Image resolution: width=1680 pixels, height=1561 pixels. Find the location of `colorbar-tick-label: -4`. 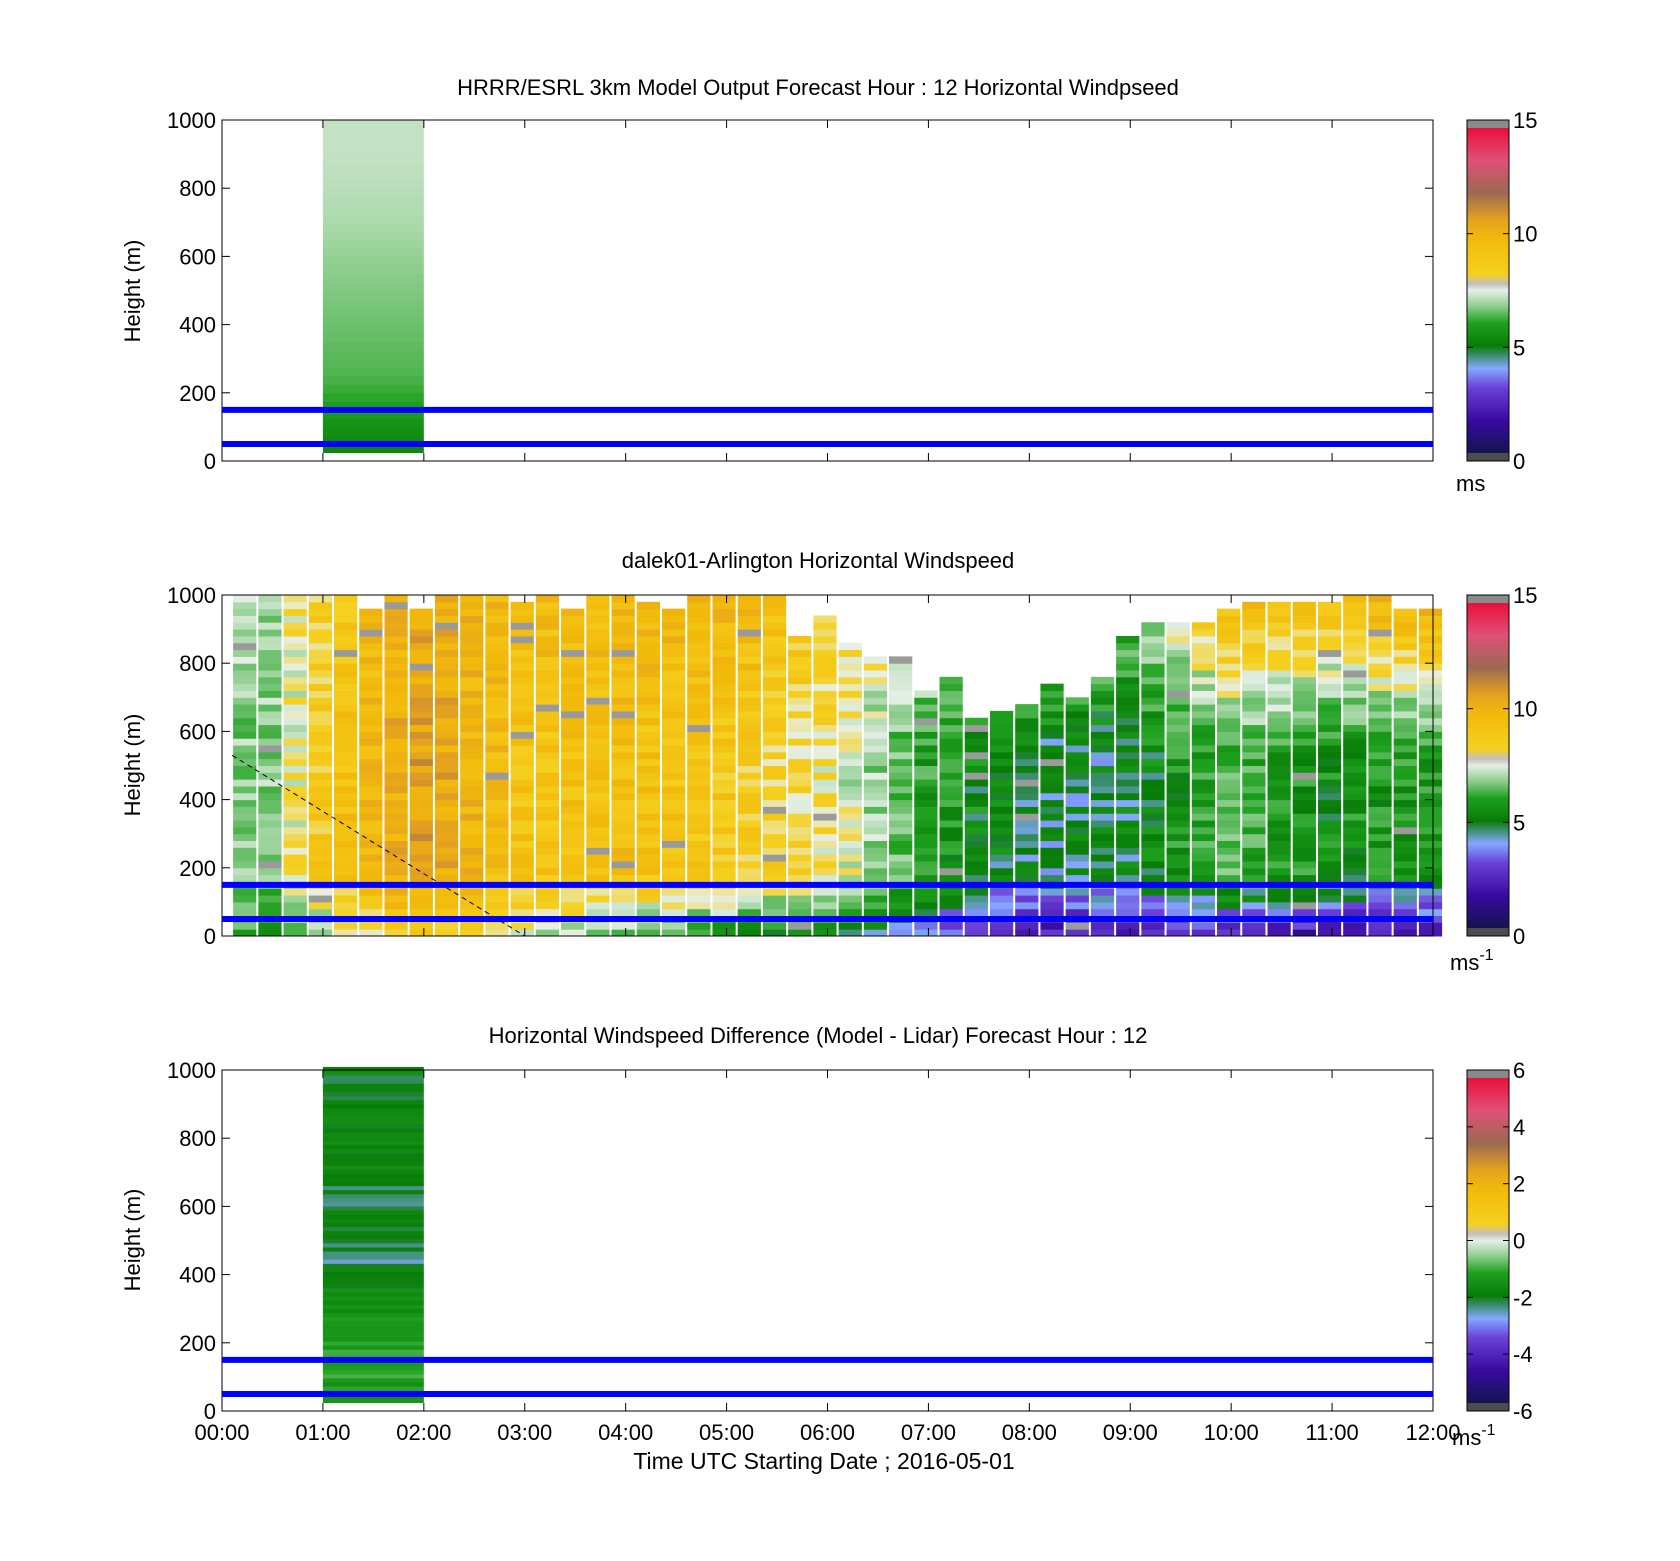

colorbar-tick-label: -4 is located at coordinates (1523, 1354).